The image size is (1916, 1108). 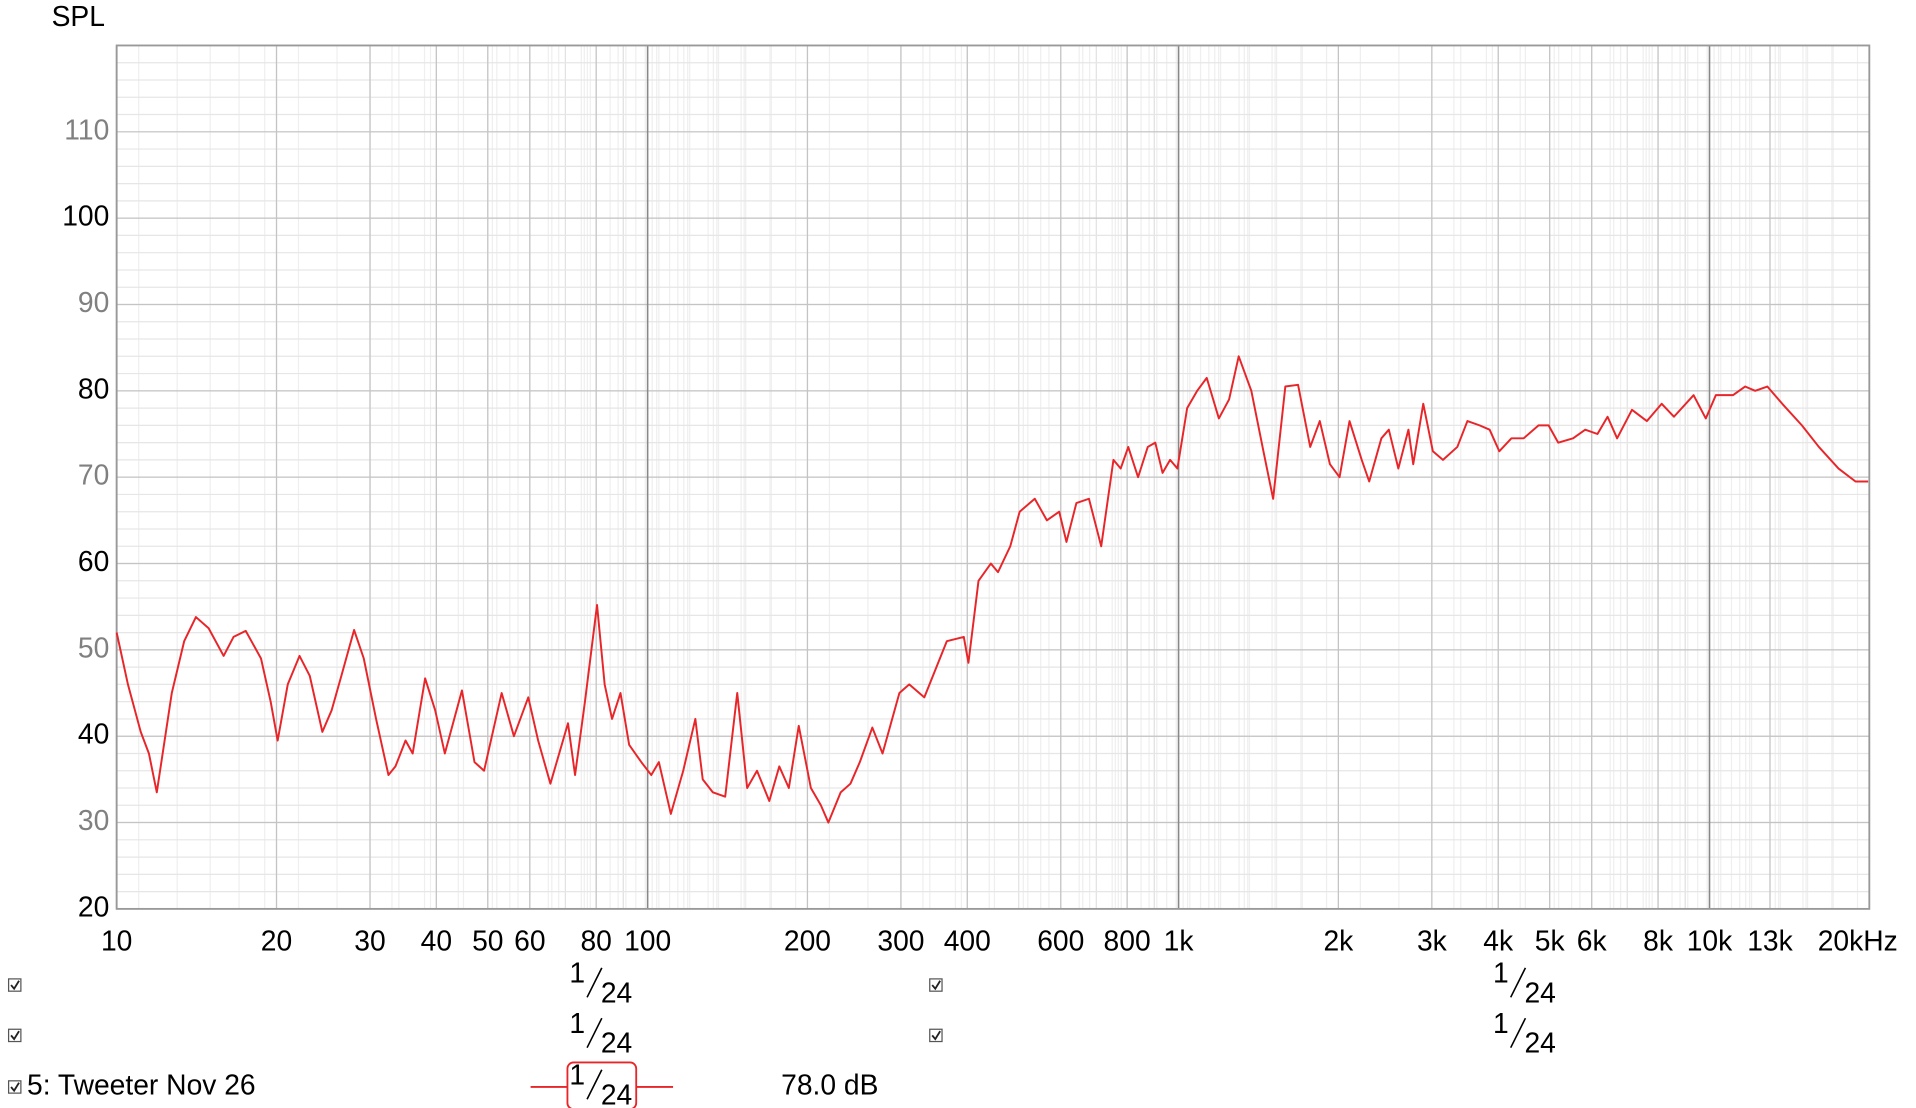 I want to click on y-tick-label: 50, so click(x=93, y=647).